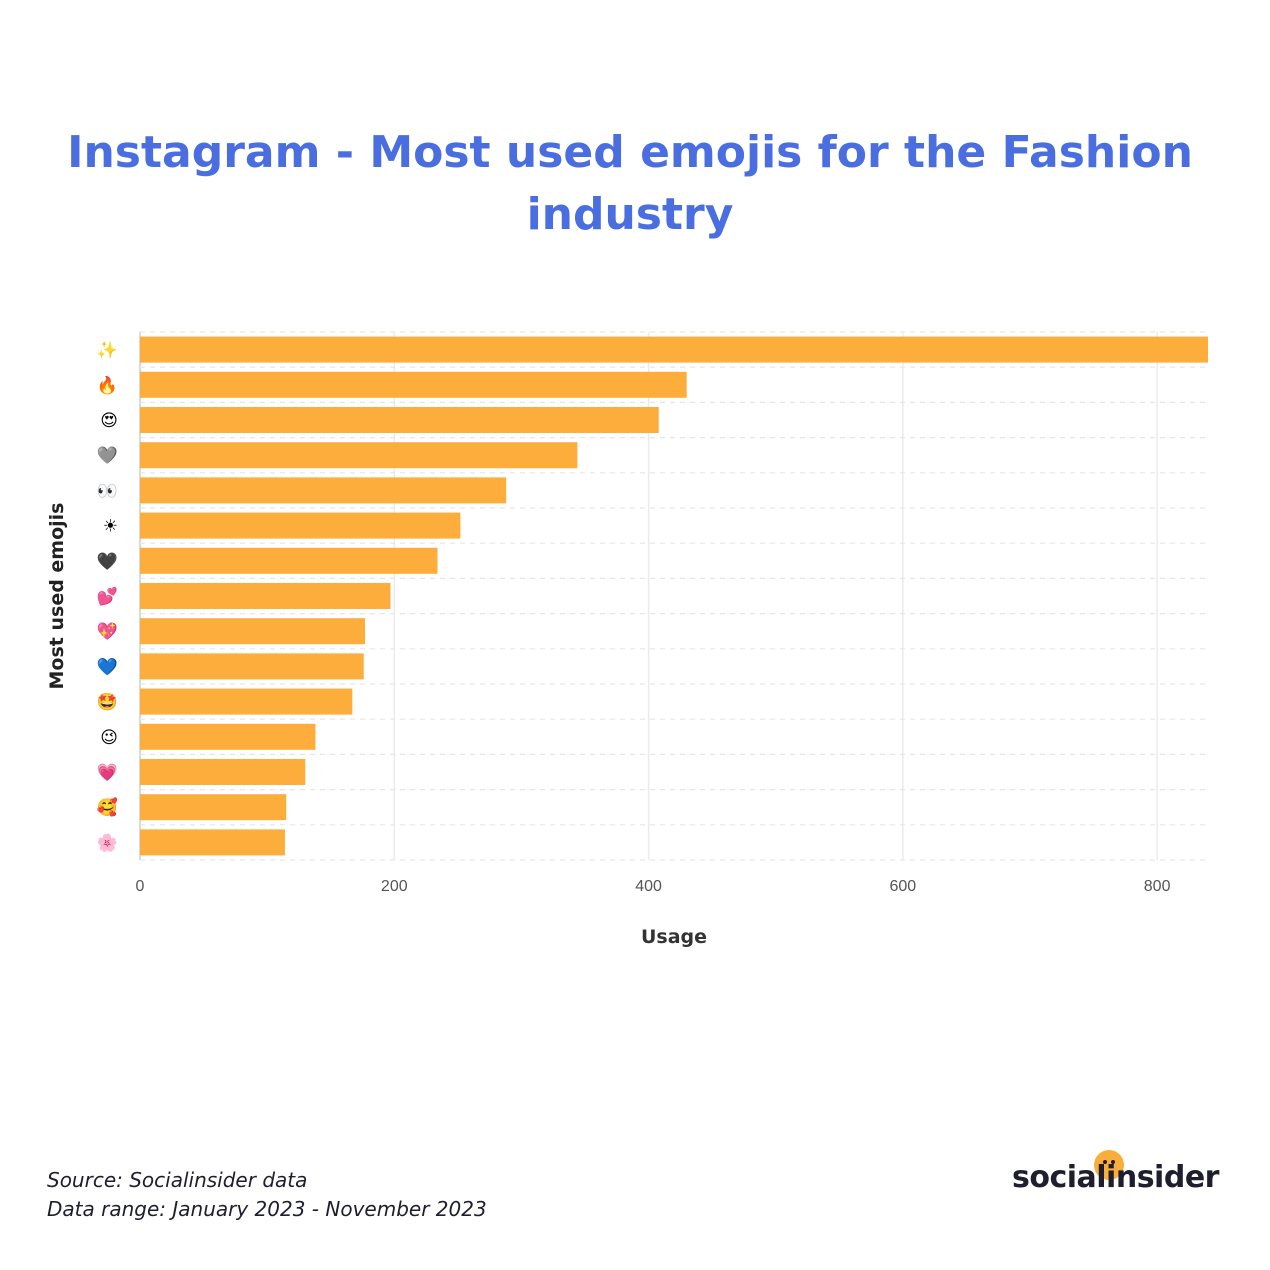 The width and height of the screenshot is (1270, 1270). Describe the element at coordinates (57, 596) in the screenshot. I see `y-axis-label: Most used emojis` at that location.